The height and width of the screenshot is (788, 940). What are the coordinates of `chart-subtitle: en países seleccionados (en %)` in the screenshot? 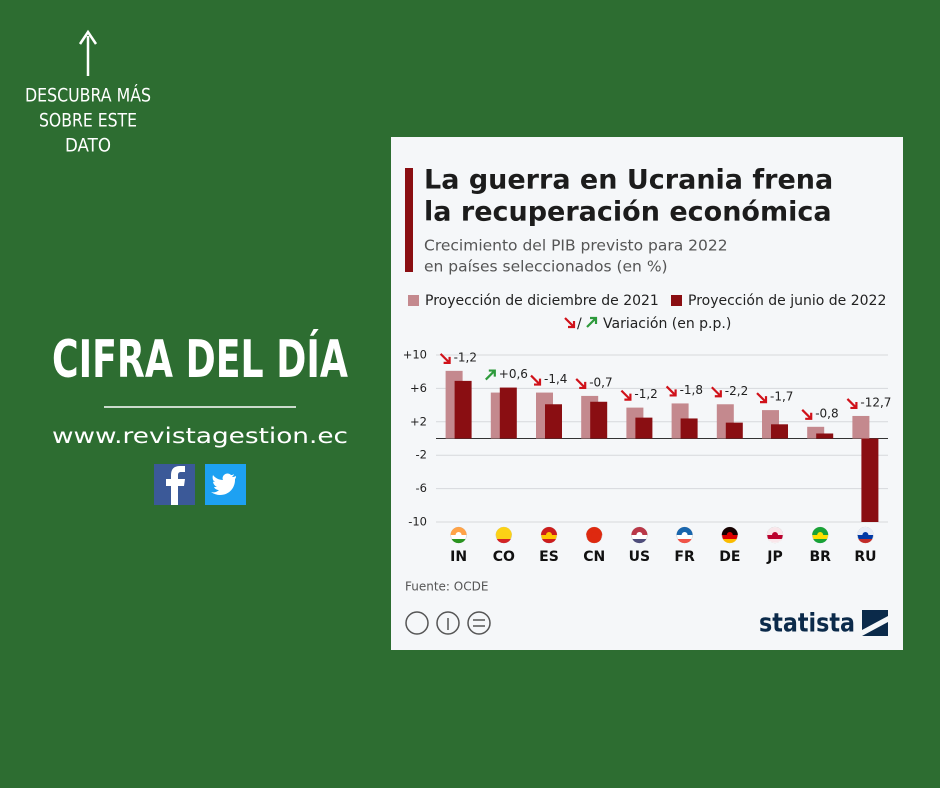 It's located at (546, 267).